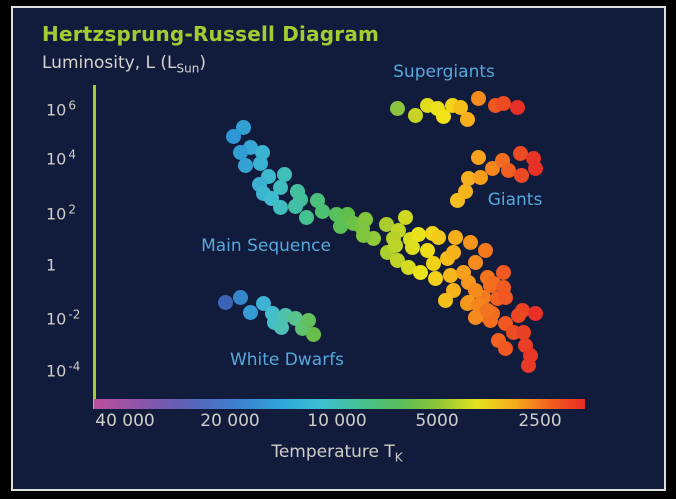  Describe the element at coordinates (202, 63) in the screenshot. I see `y-axis-title-suffix: )` at that location.